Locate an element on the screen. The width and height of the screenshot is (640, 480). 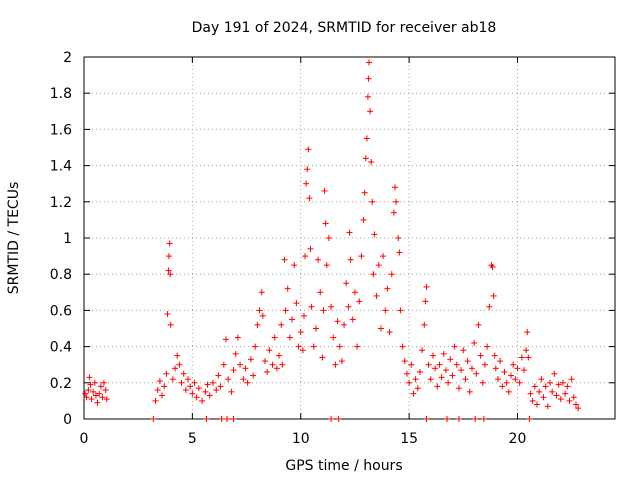
x-axis-label: GPS time / hours is located at coordinates (343, 466).